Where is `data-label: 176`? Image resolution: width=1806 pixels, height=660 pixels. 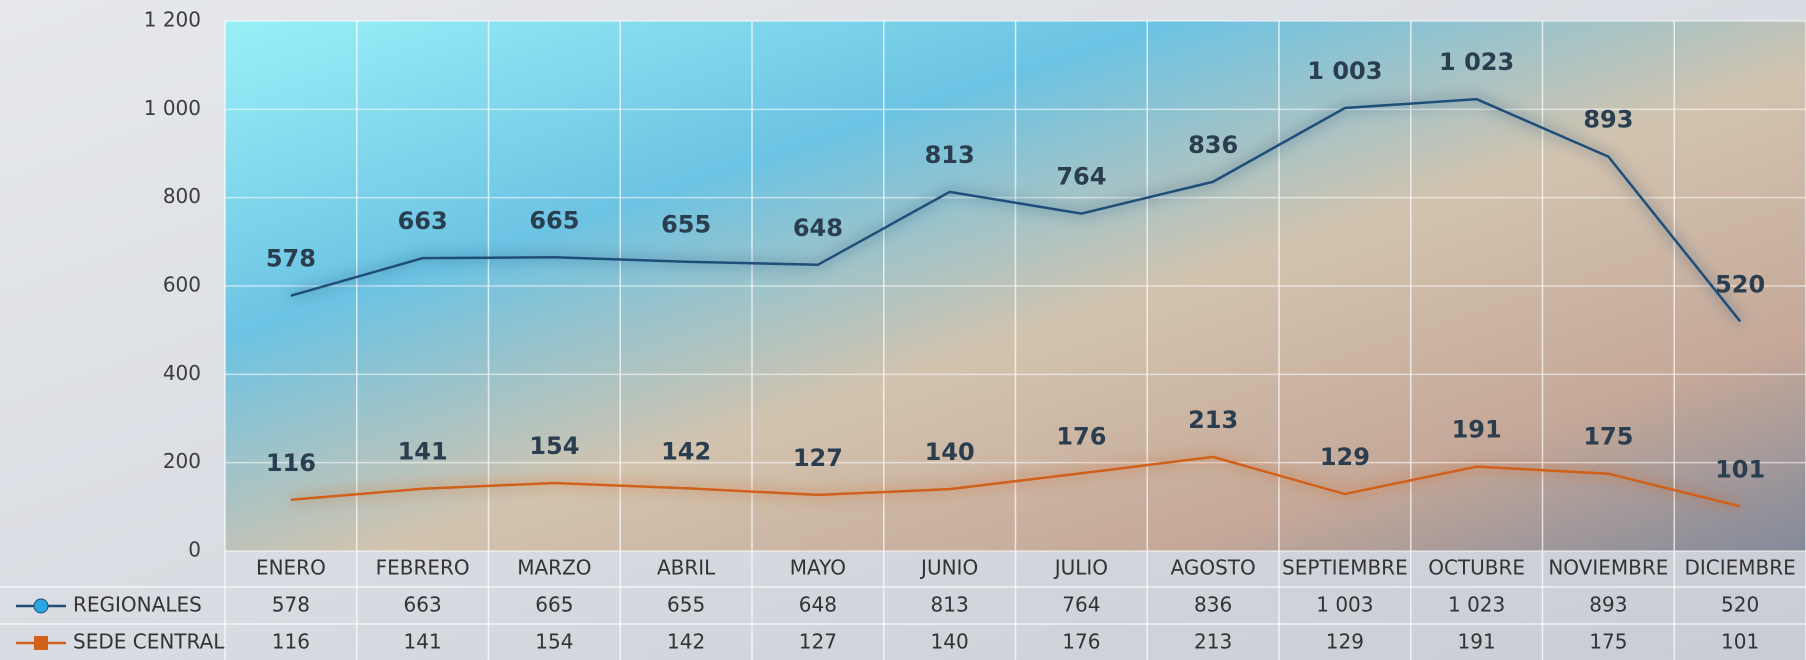
data-label: 176 is located at coordinates (1081, 436).